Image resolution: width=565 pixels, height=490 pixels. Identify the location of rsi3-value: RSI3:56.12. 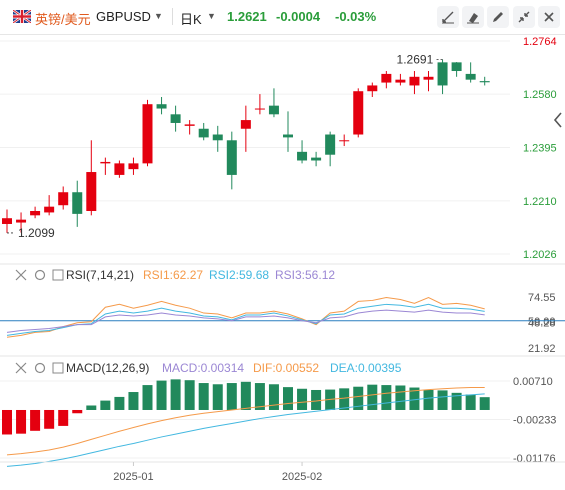
(305, 275).